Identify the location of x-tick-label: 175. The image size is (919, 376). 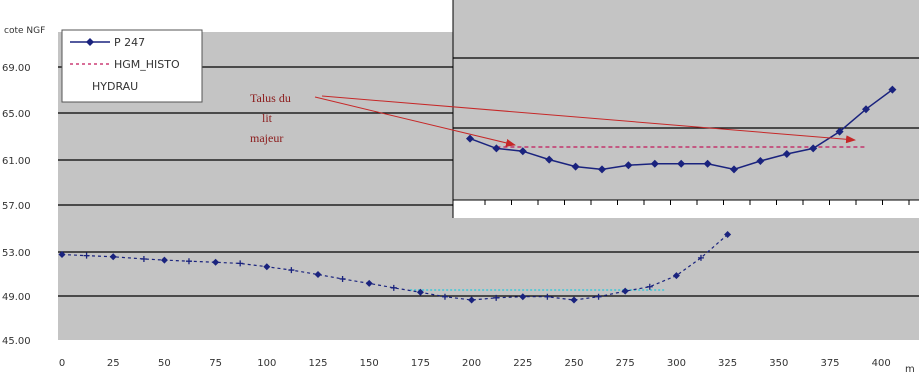
(420, 363).